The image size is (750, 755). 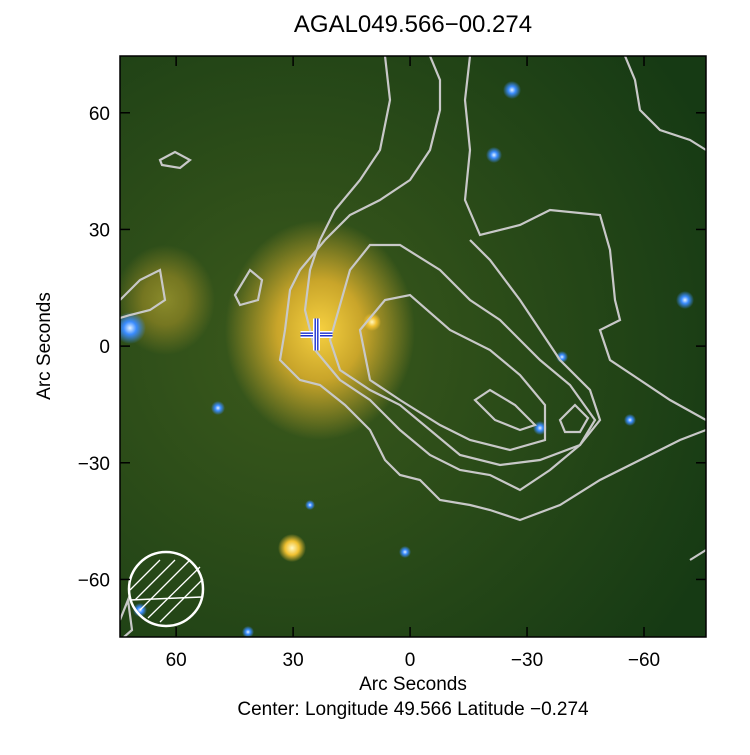 I want to click on x-tick-label: 60, so click(x=176, y=660).